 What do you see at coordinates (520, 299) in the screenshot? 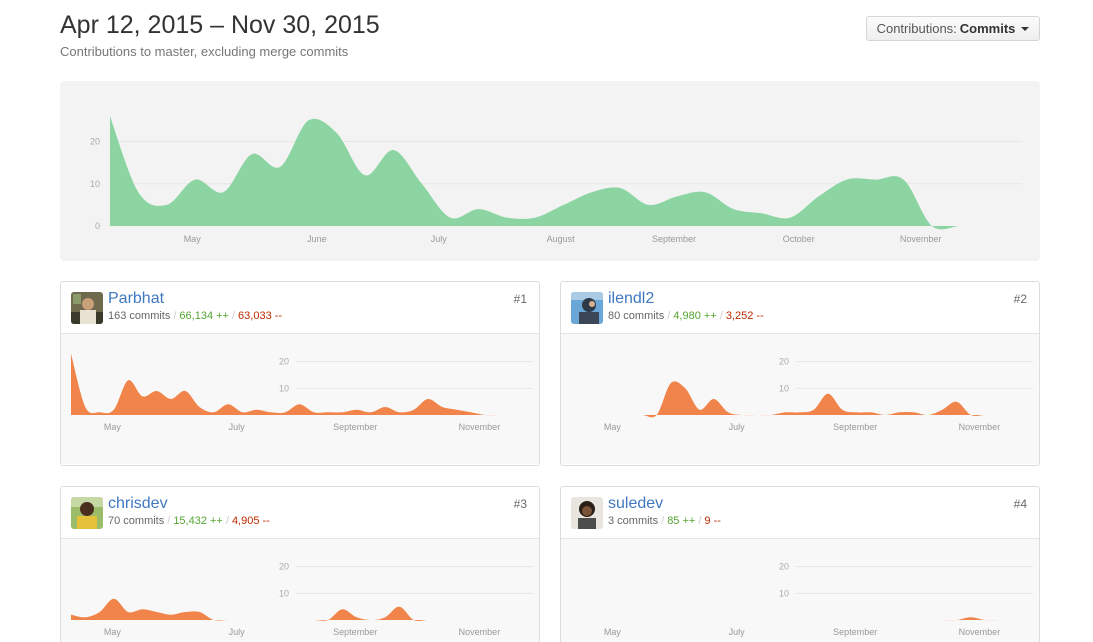
I see `contributor-rank: #1` at bounding box center [520, 299].